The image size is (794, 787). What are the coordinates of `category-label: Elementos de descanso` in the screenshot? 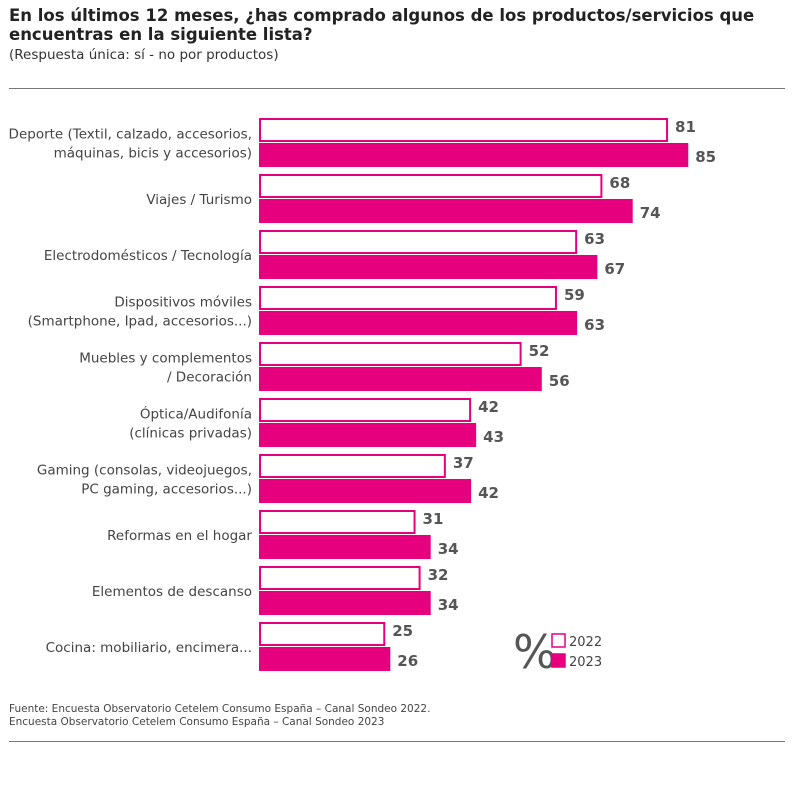 It's located at (172, 592).